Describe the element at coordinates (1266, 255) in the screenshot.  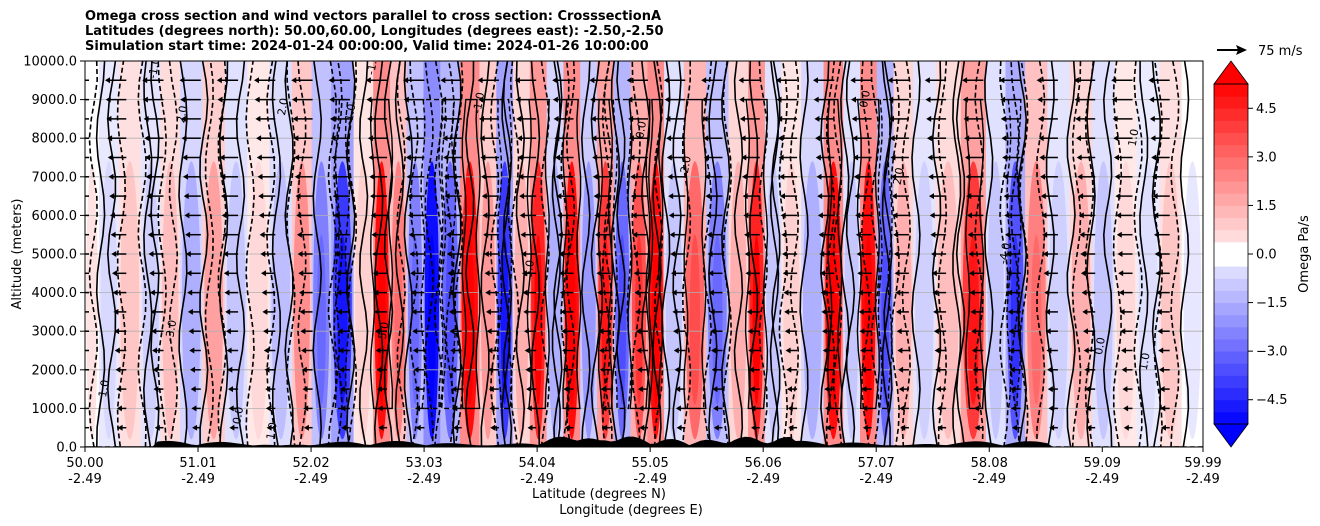
I see `colorbar-tick-label: 0.0` at that location.